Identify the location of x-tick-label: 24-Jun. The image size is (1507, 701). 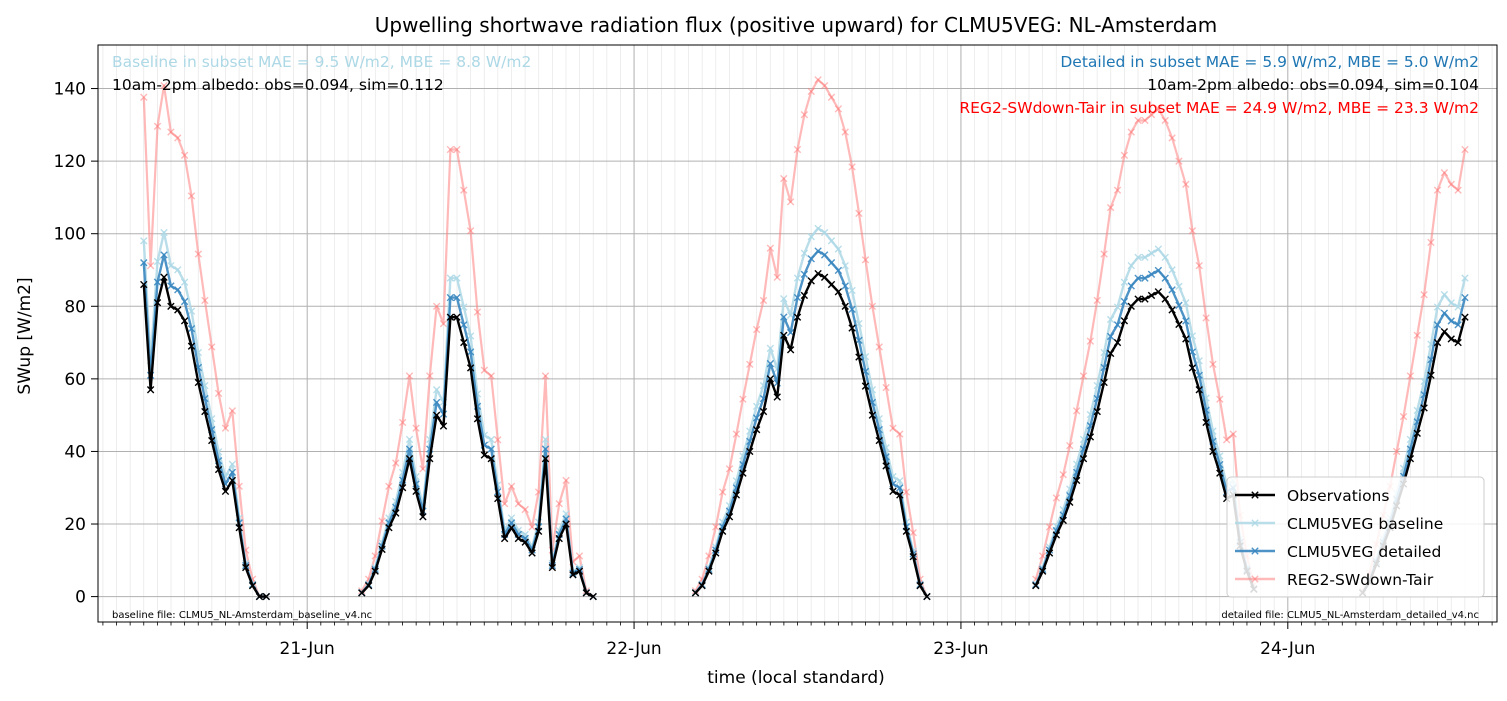
(1287, 649).